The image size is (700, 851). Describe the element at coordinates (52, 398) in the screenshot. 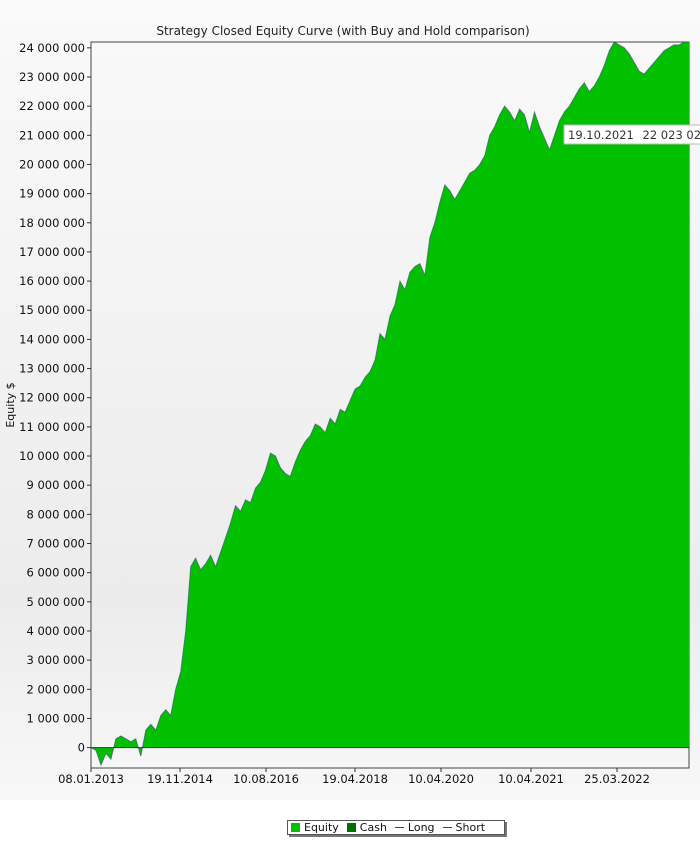

I see `y-tick-label: 12 000 000` at that location.